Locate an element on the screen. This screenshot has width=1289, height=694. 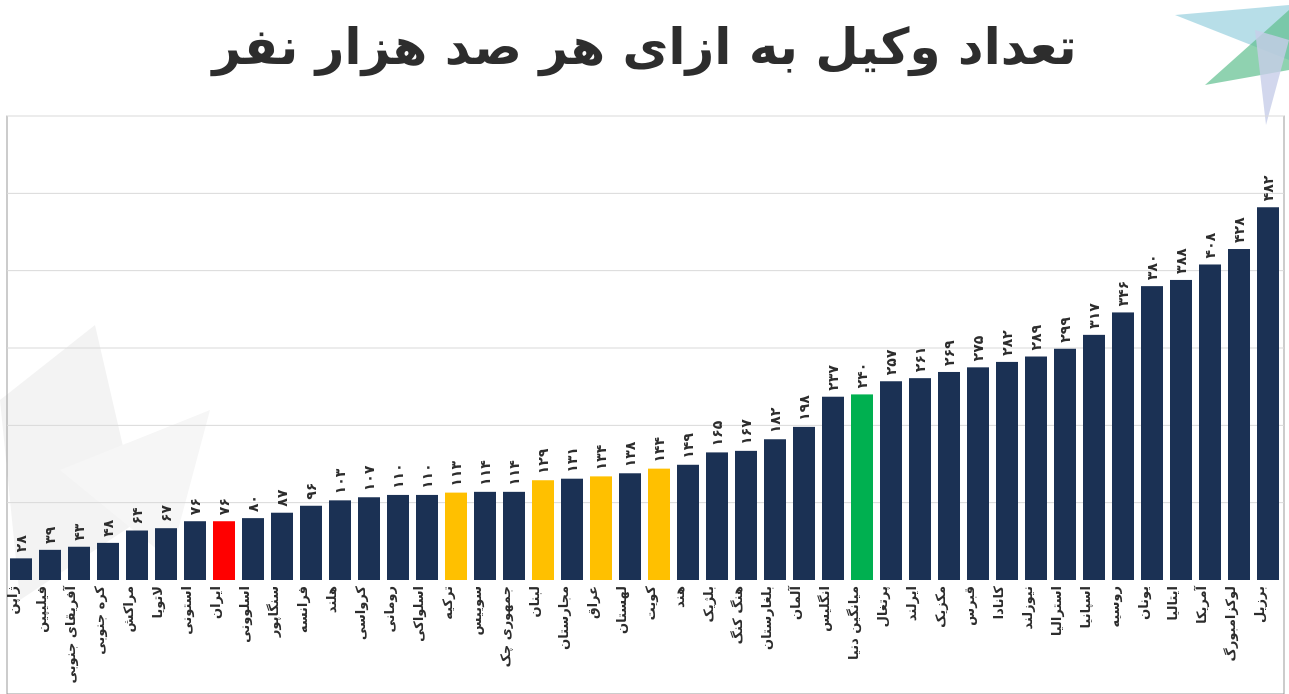
value-label: ۱۰۳ is located at coordinates (341, 481).